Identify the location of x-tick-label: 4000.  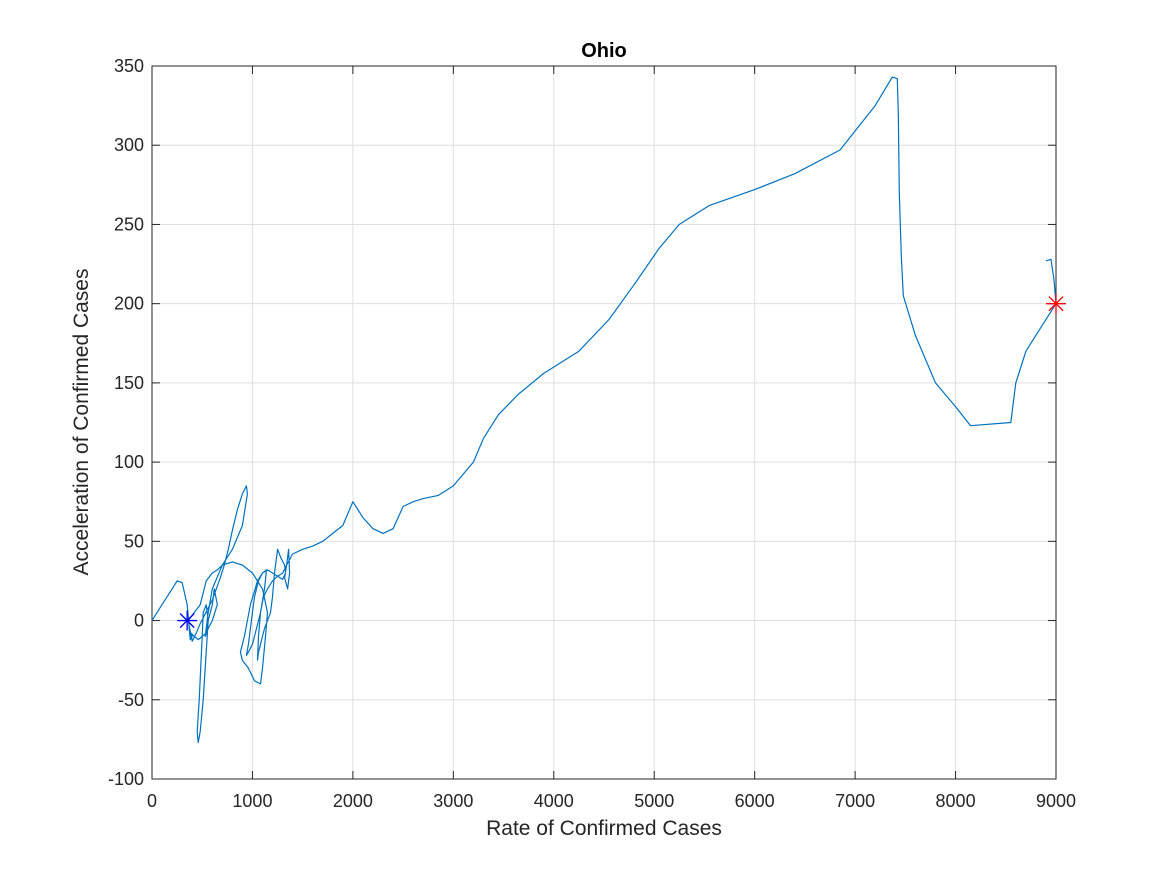
(554, 801).